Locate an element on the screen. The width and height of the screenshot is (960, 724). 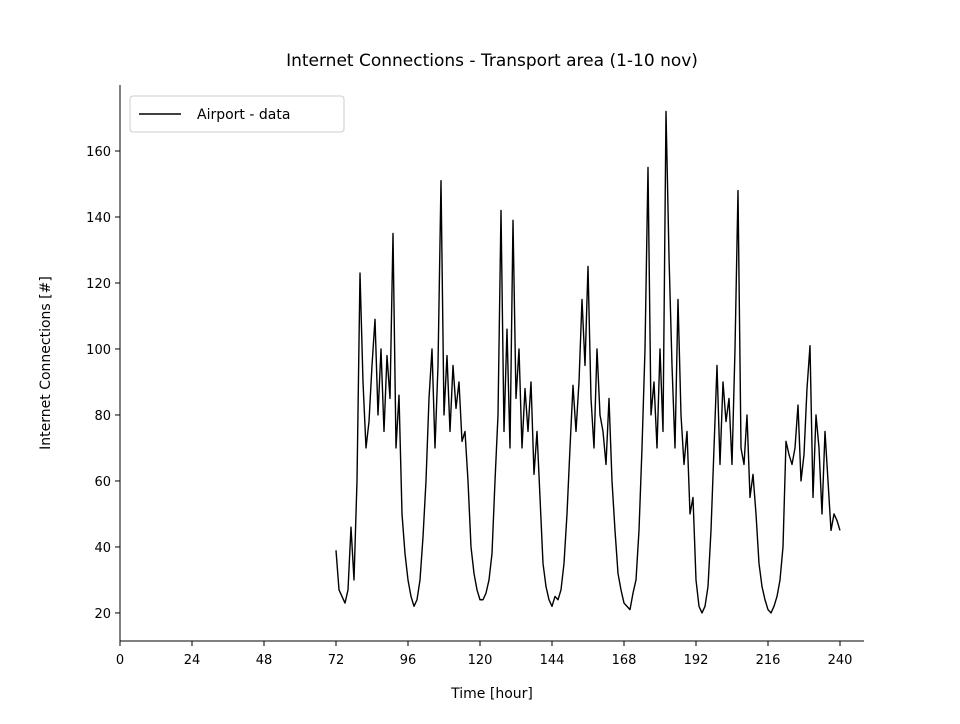
x-tick-label: 192 is located at coordinates (696, 660).